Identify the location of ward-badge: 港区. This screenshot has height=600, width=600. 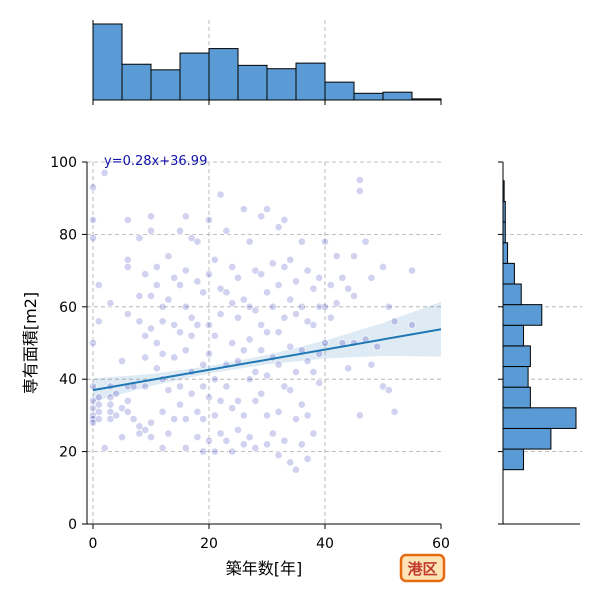
(422, 568).